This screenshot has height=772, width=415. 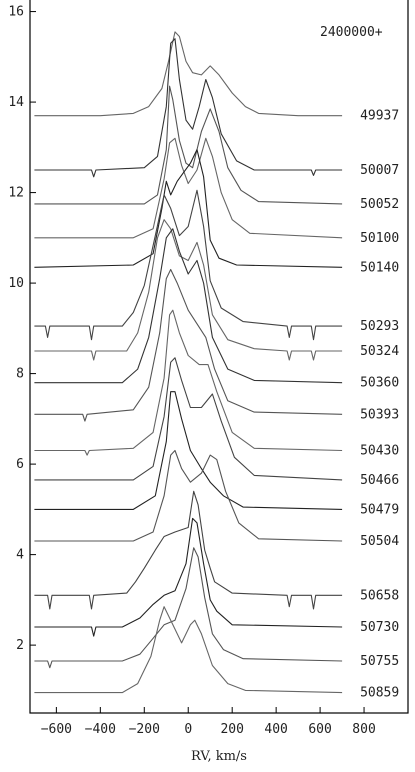 What do you see at coordinates (351, 32) in the screenshot?
I see `epoch-label: 2400000+` at bounding box center [351, 32].